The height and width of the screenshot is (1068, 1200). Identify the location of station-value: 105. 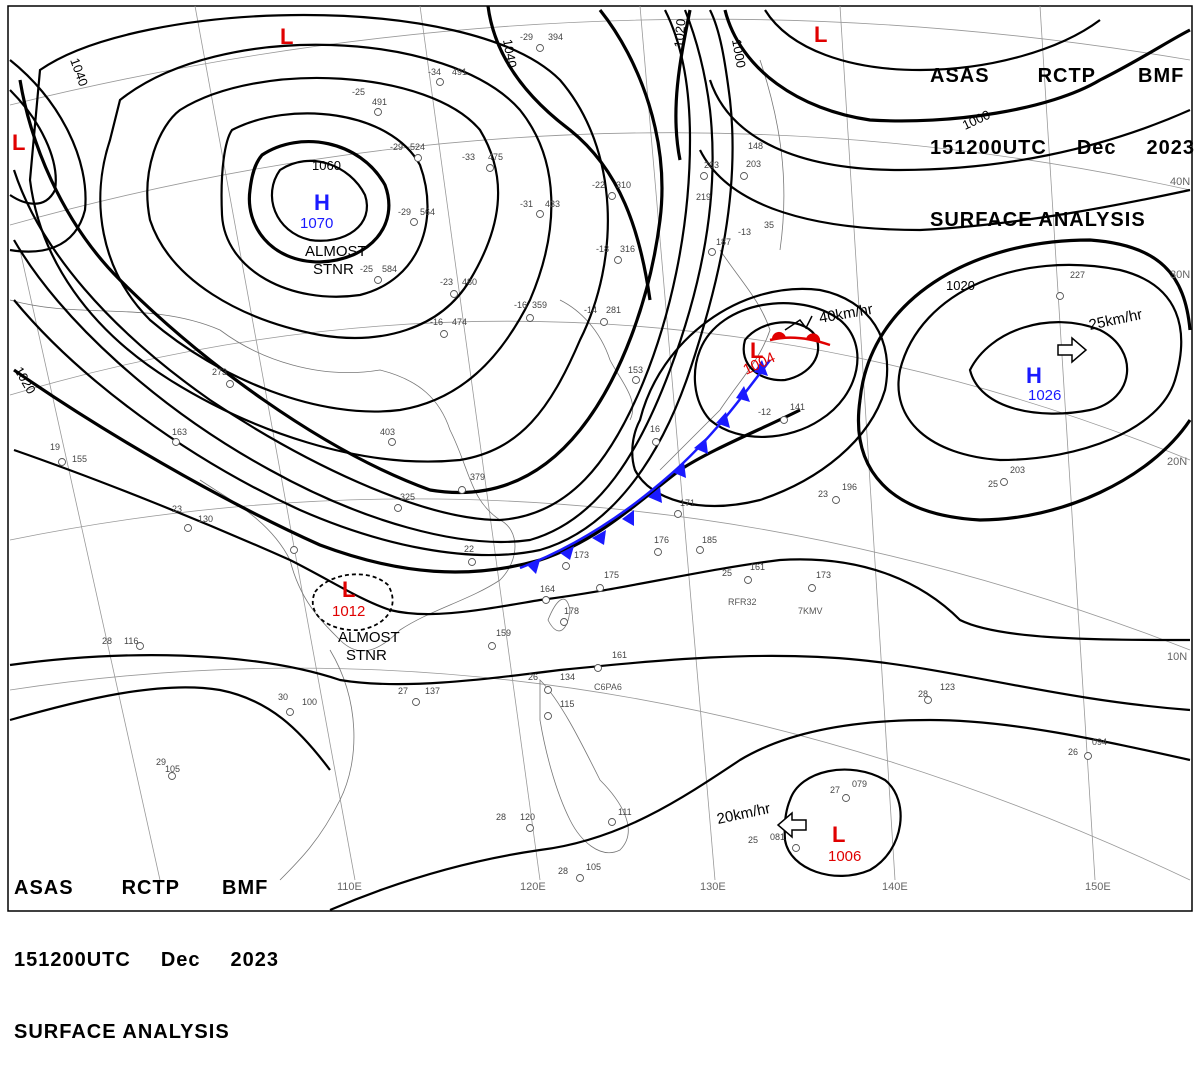
(593, 867).